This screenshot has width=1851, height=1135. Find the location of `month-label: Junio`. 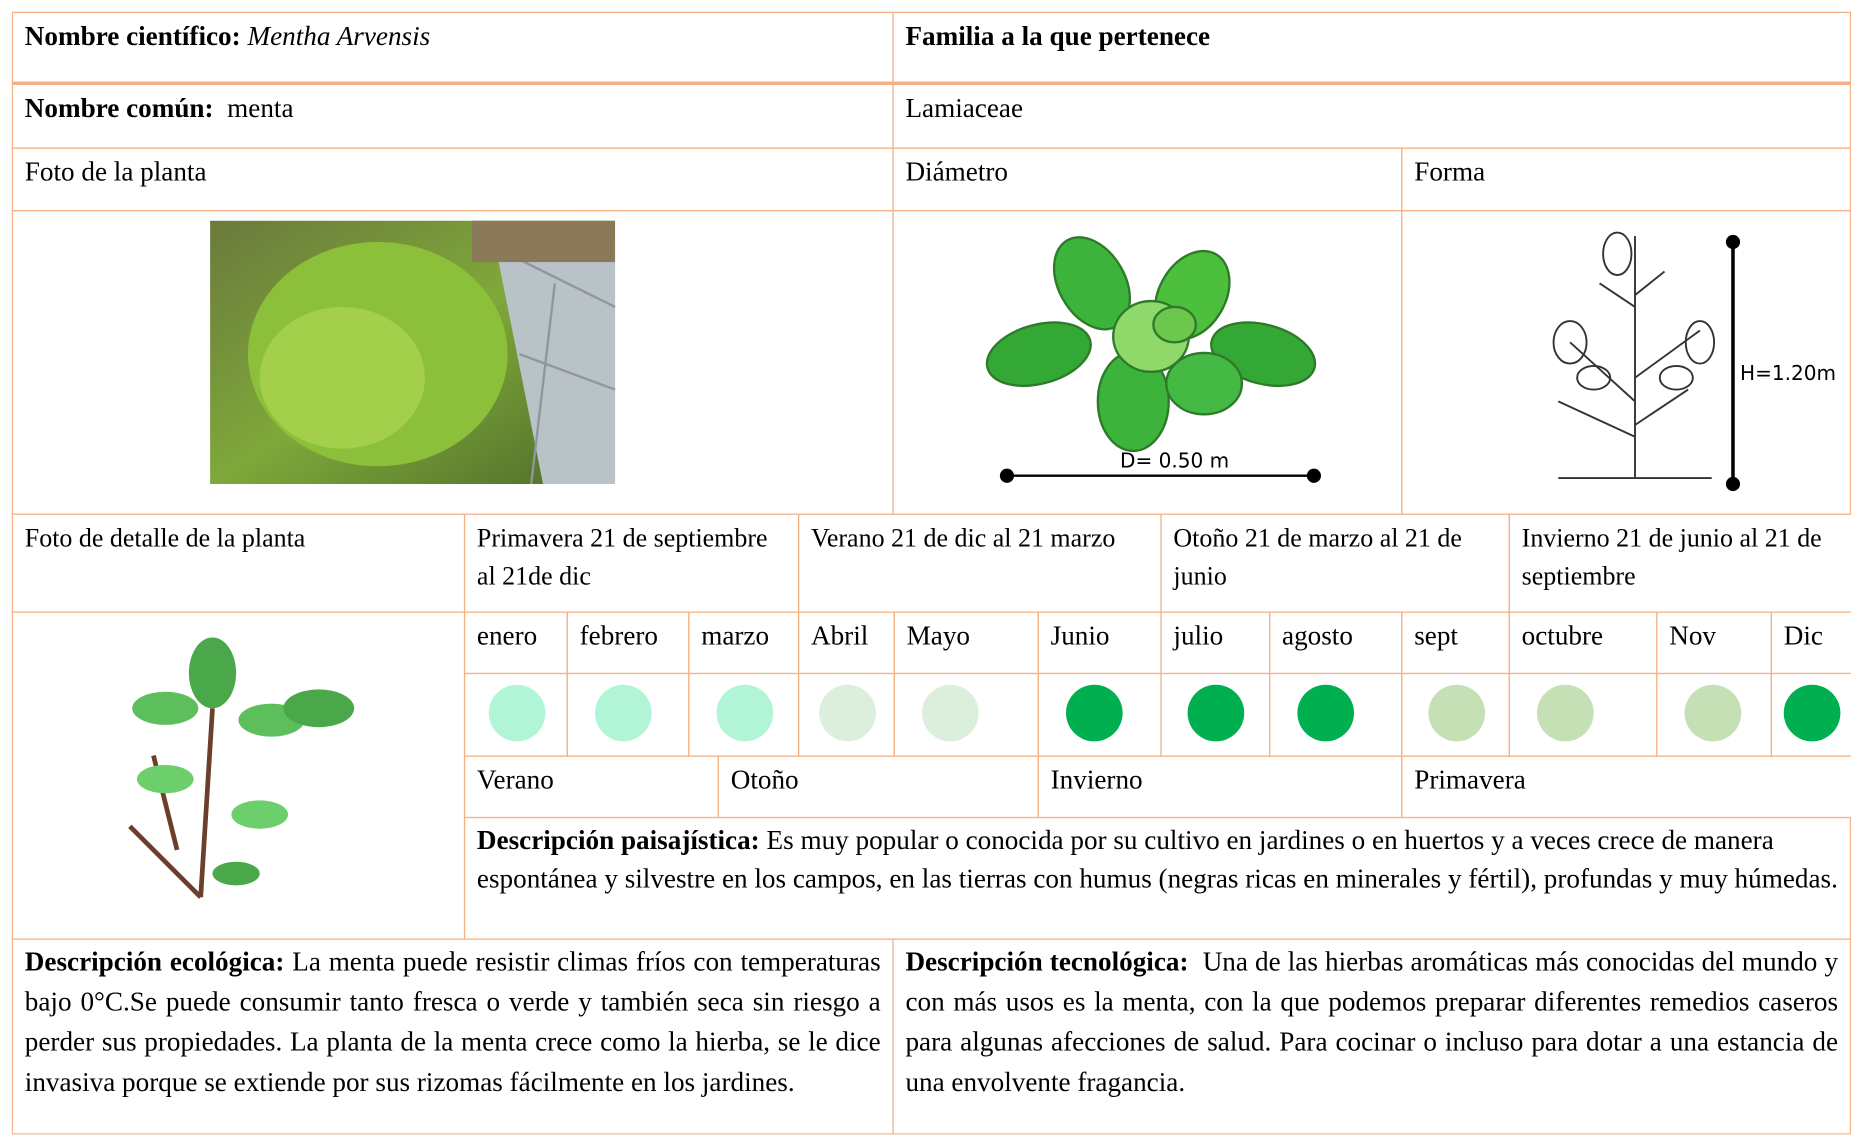

month-label: Junio is located at coordinates (1099, 643).